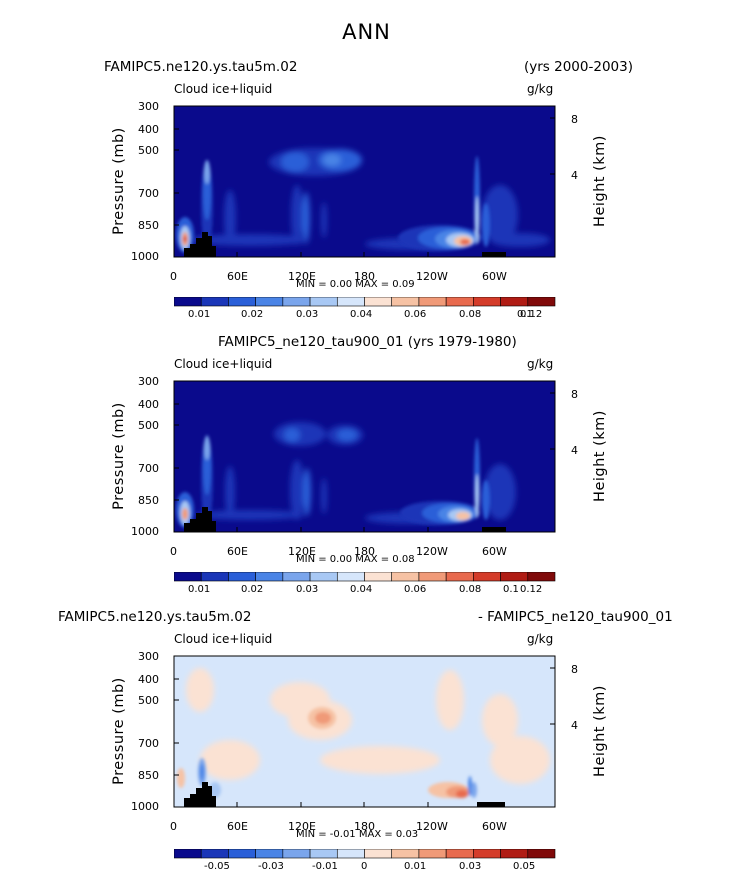 The width and height of the screenshot is (733, 888). I want to click on panel1-stats: MIN = 0.00 MAX = 0.09, so click(355, 284).